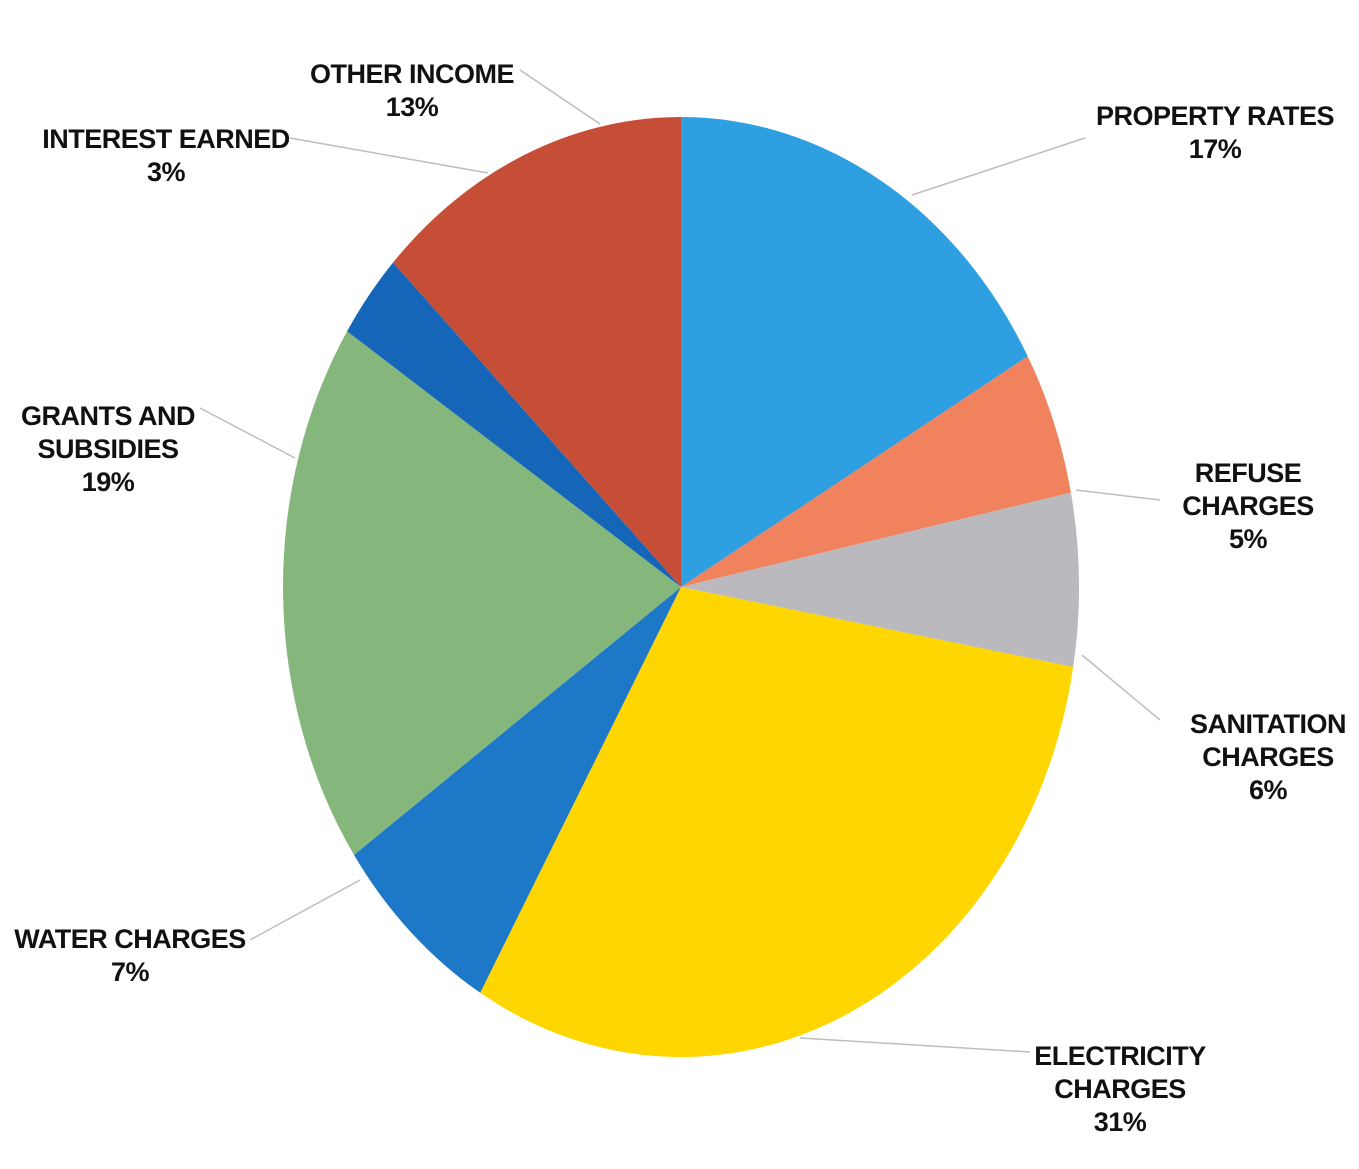 The image size is (1359, 1169). I want to click on data-label-percent: 13%, so click(412, 107).